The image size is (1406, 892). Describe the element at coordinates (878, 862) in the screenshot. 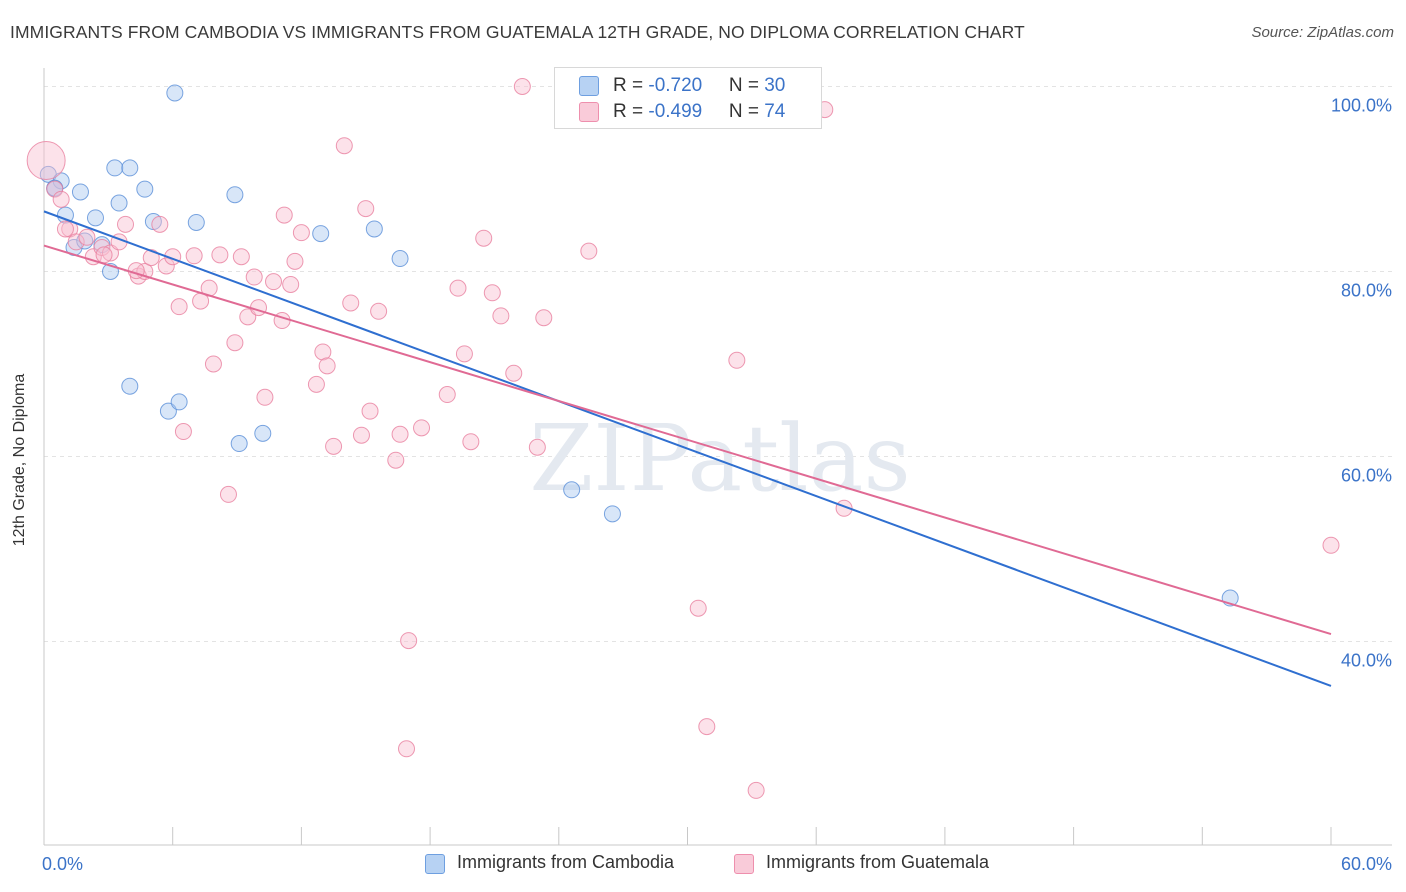

I see `bottom-legend-label-guatemala: Immigrants from Guatemala` at that location.